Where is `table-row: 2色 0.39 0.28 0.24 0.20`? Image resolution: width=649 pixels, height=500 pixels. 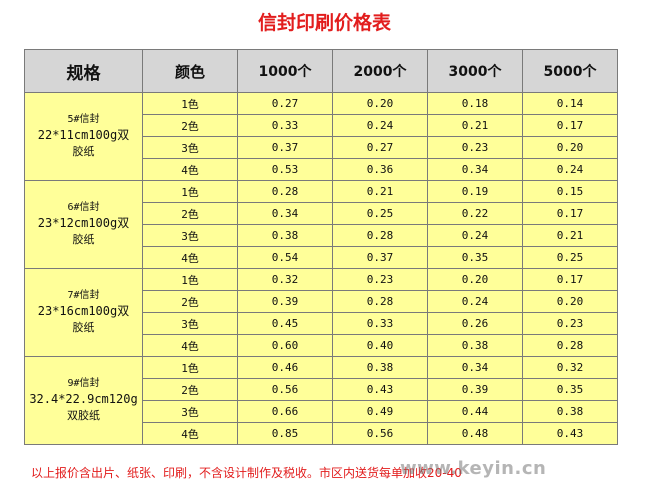
table-row: 2色 0.39 0.28 0.24 0.20 is located at coordinates (321, 301).